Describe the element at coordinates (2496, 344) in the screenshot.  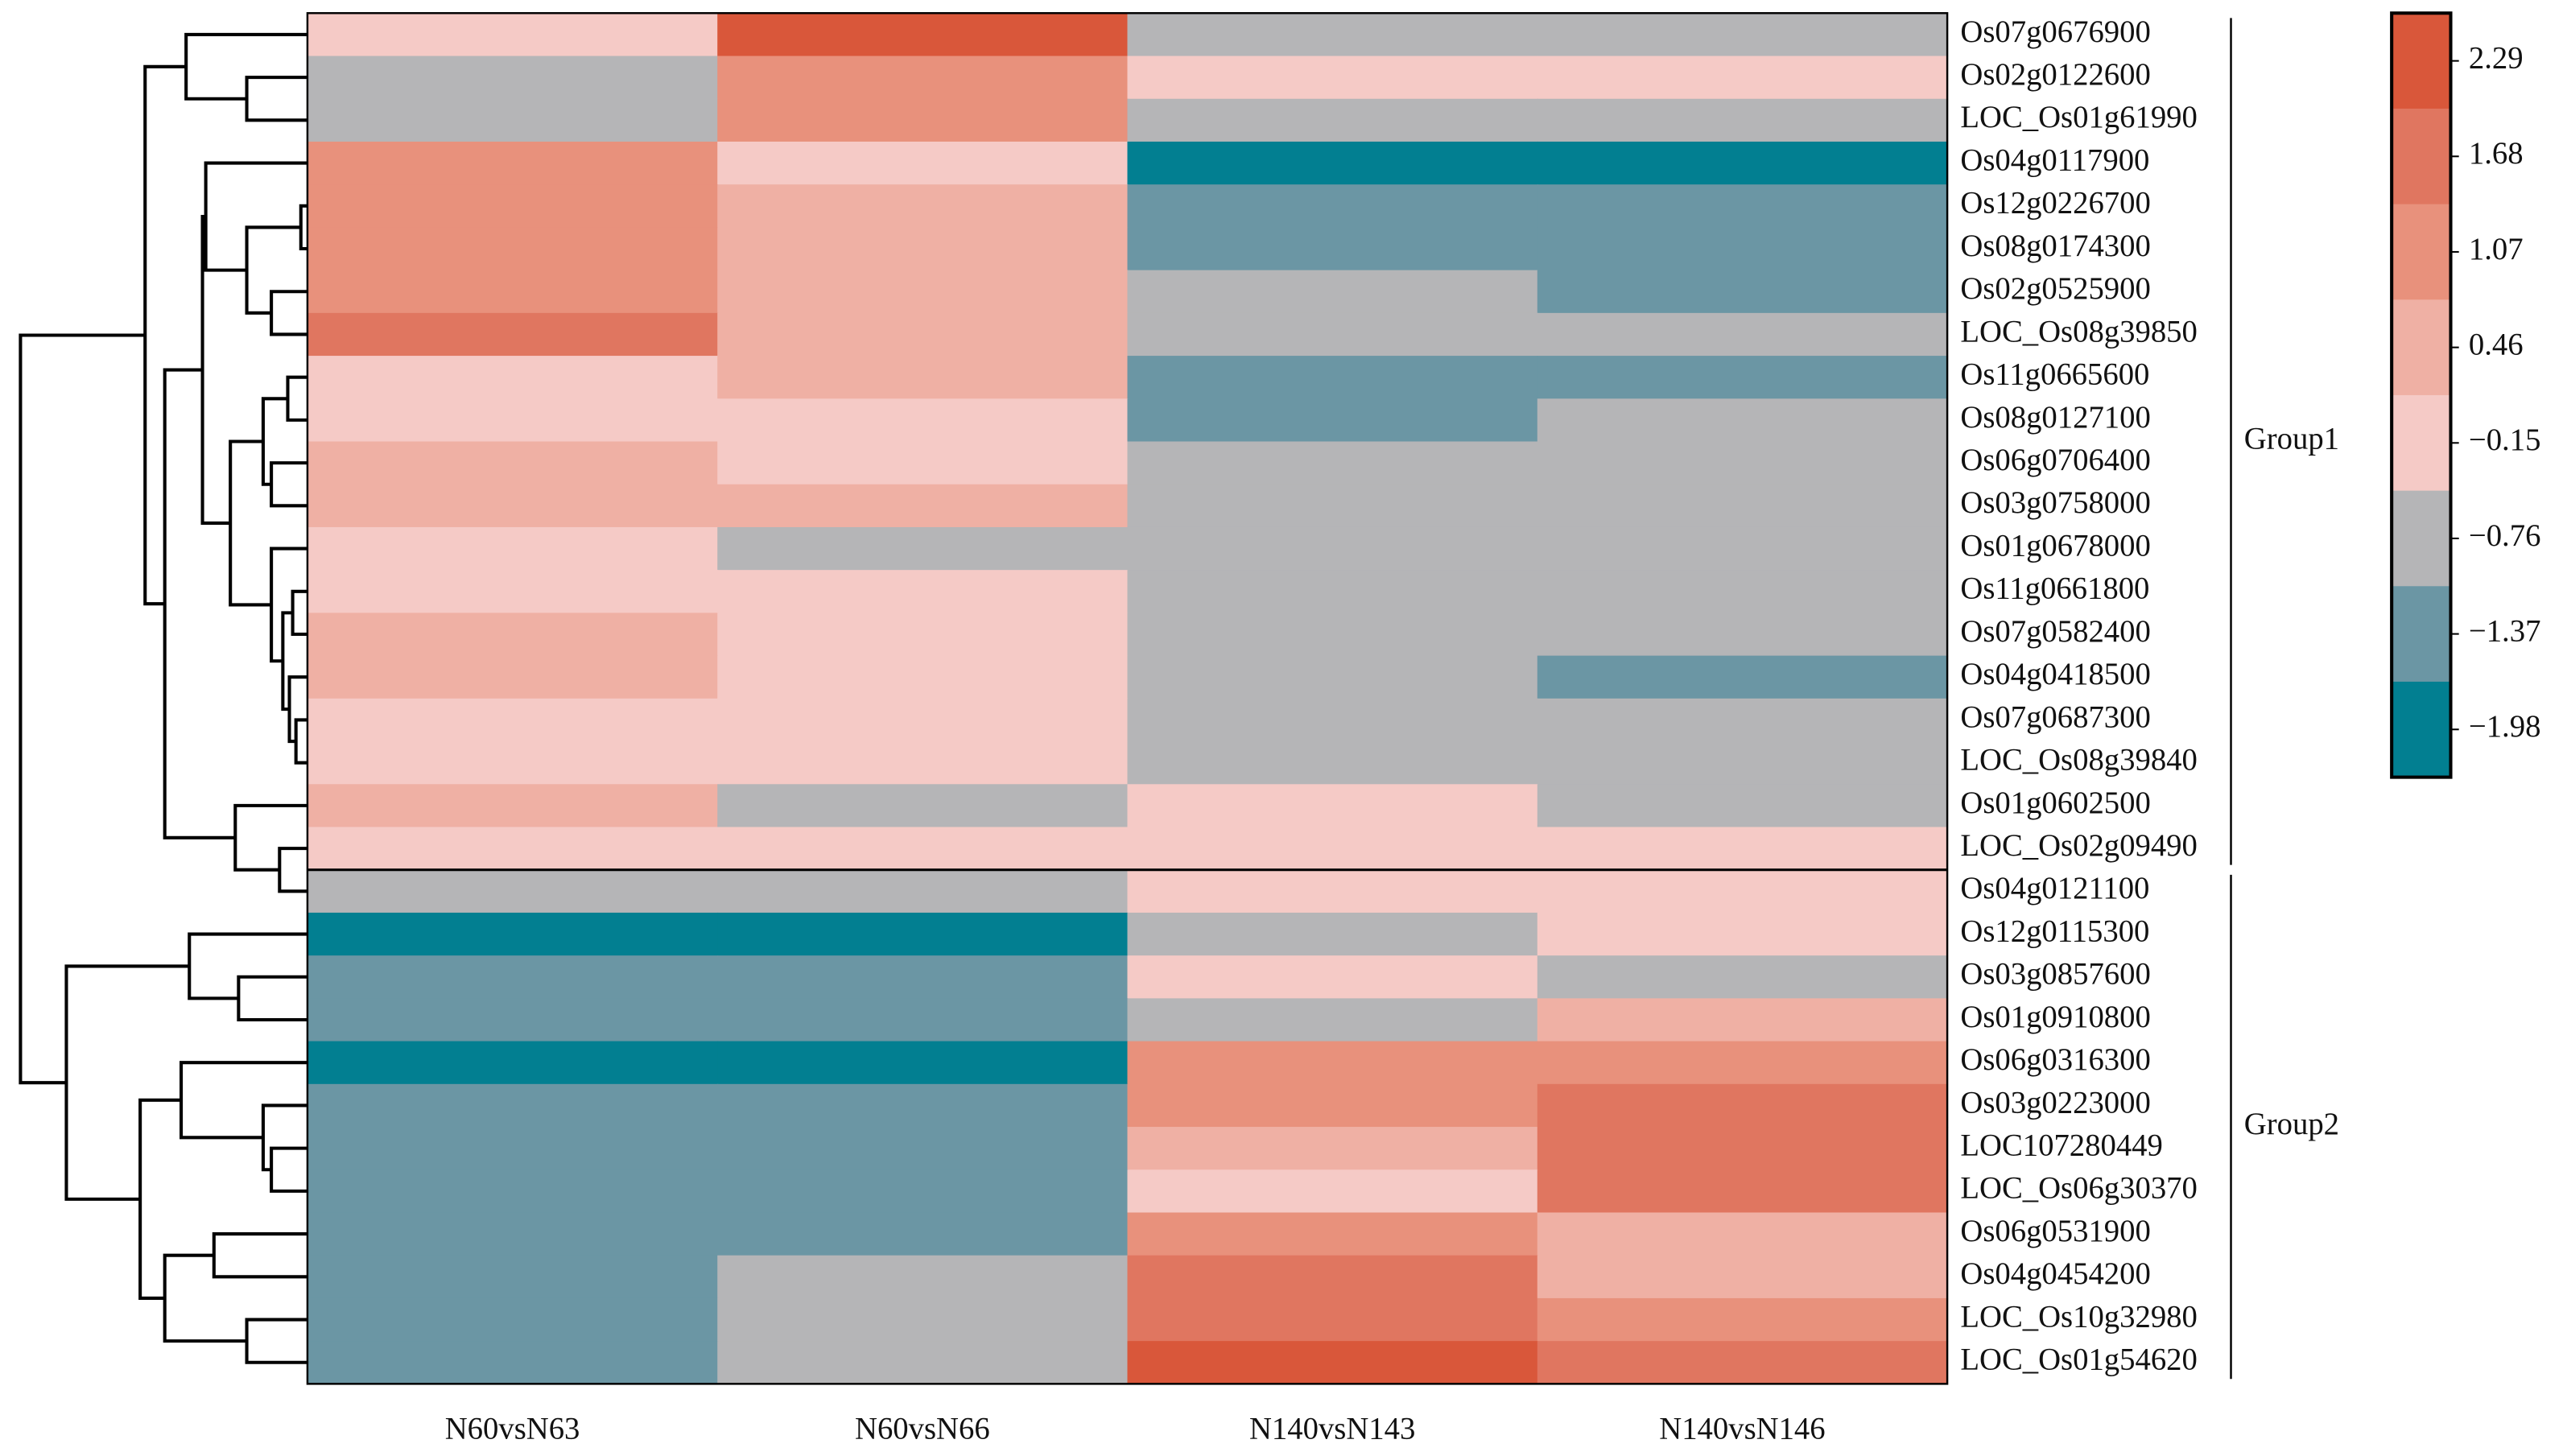
I see `colorbar-tick-label: 0.46` at that location.